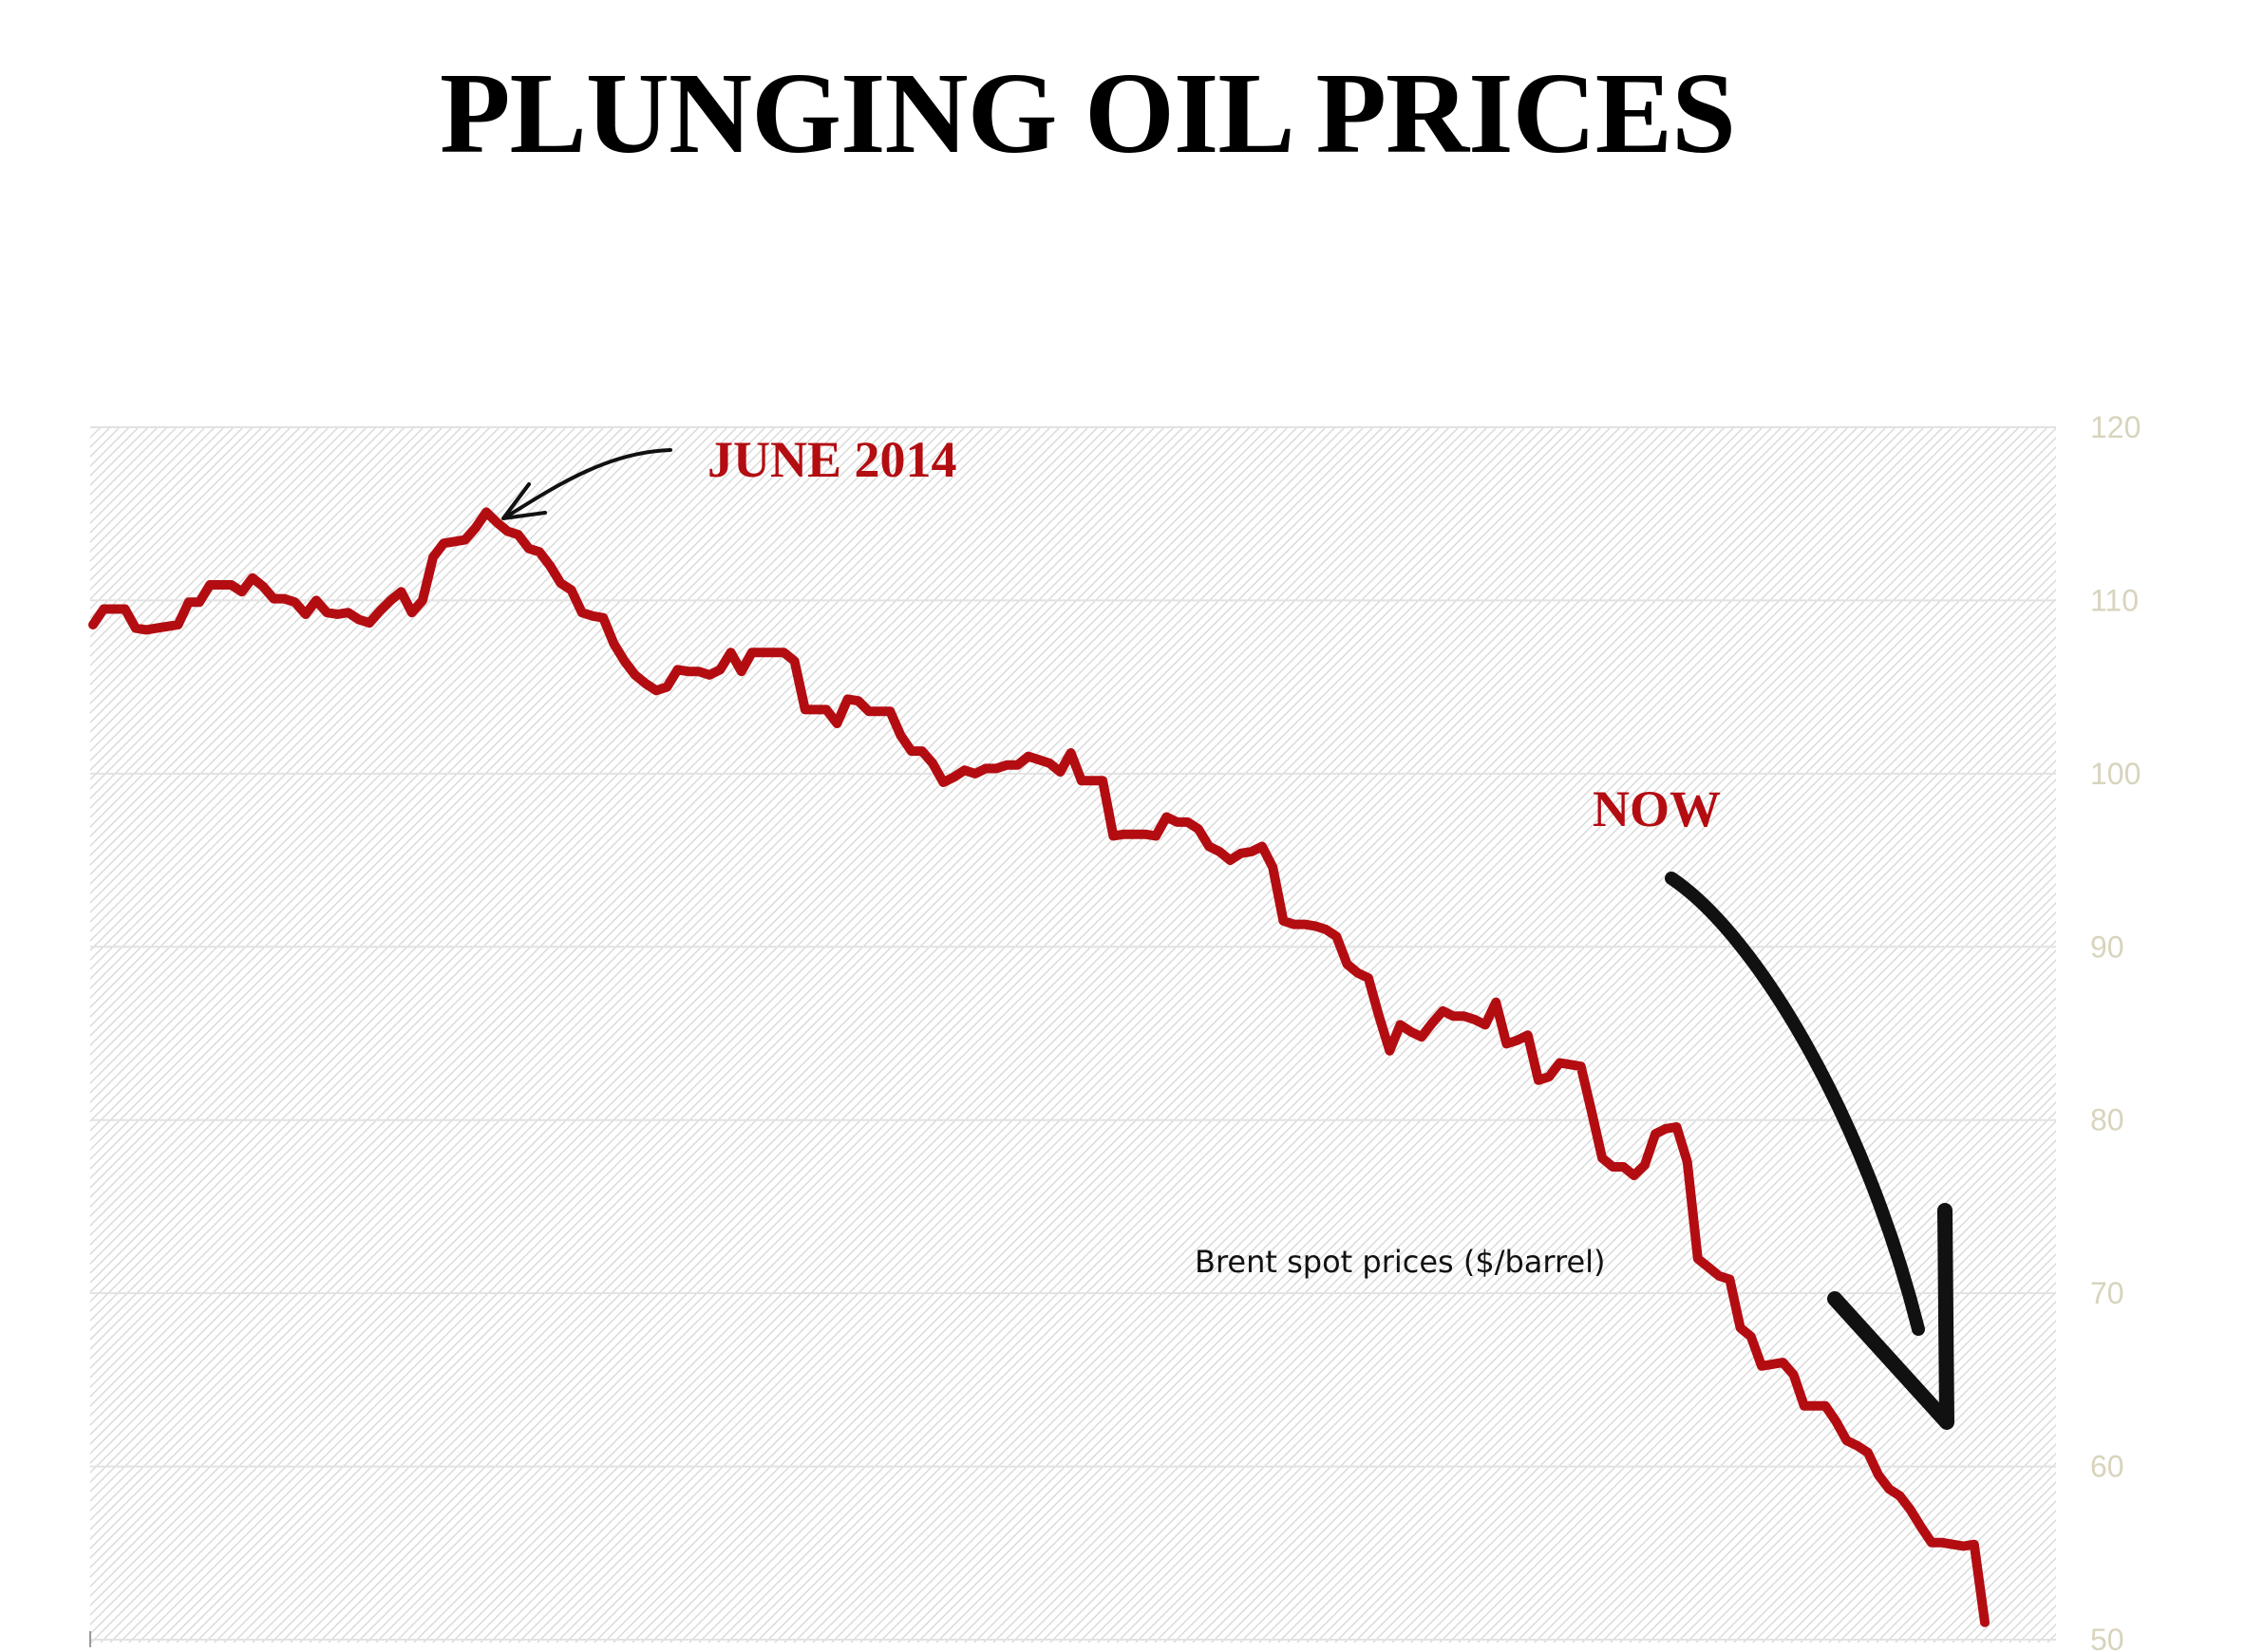 This screenshot has width=2264, height=1652. I want to click on y-tick-label: 110, so click(2114, 600).